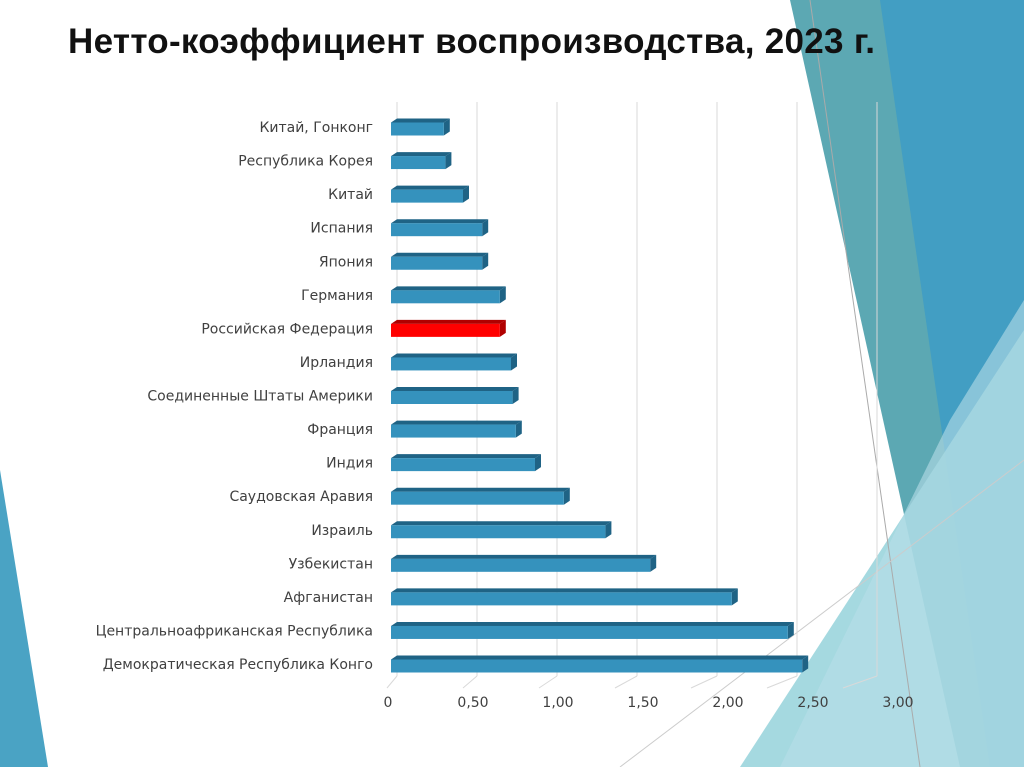  I want to click on category-label: Центральноафриканская Республика, so click(234, 631).